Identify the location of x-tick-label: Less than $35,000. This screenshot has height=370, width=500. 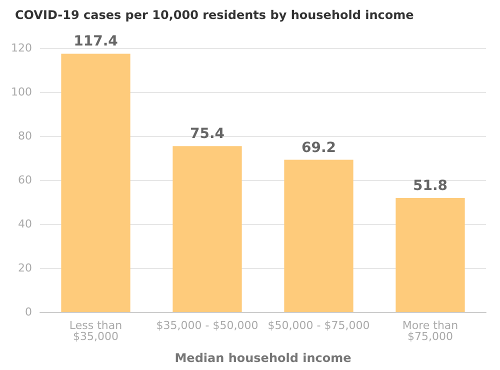
(95, 331).